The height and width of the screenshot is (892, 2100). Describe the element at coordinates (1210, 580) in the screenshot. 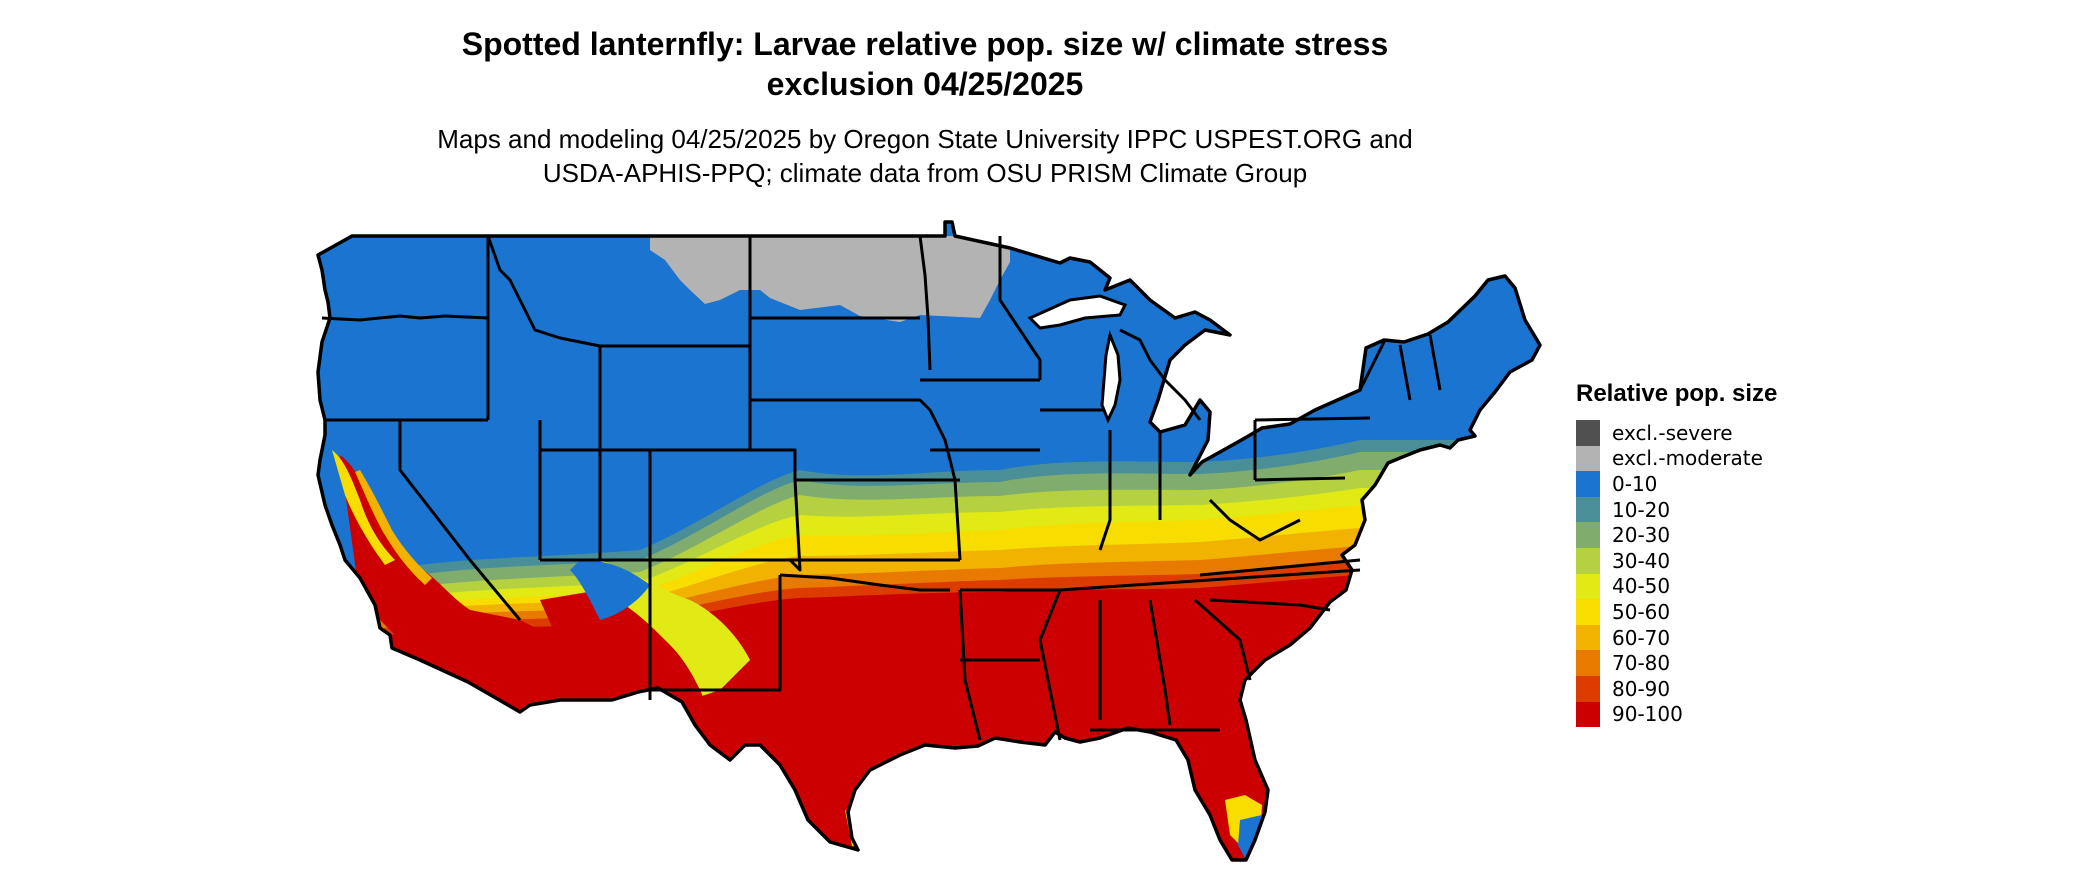

I see `border-ky-tn` at that location.